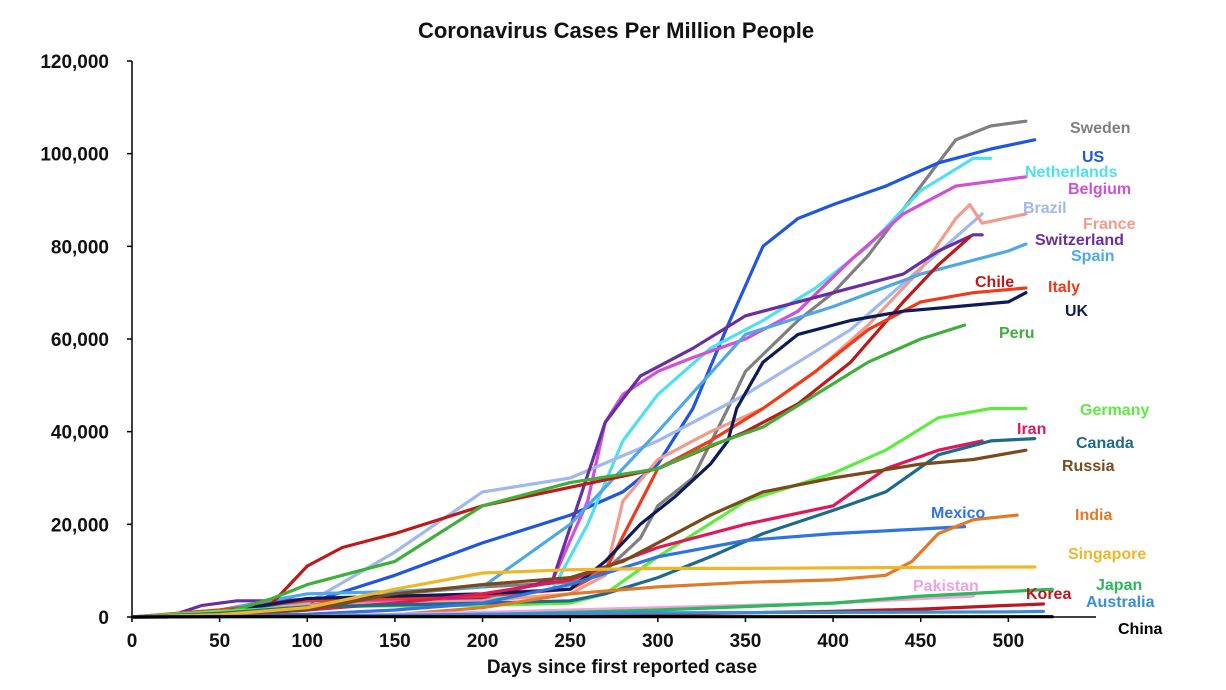  What do you see at coordinates (1093, 157) in the screenshot?
I see `series-label-us: US` at bounding box center [1093, 157].